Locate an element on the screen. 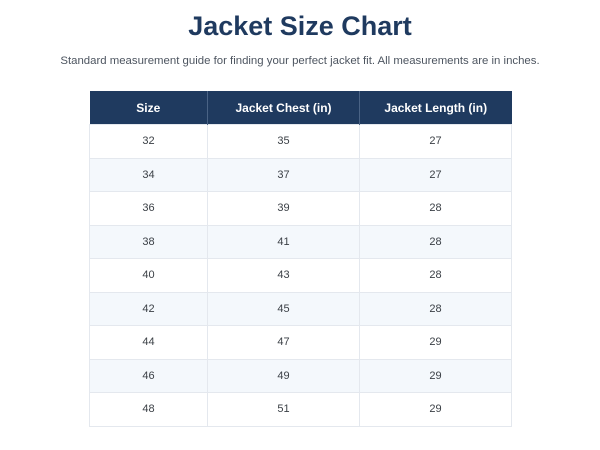 The width and height of the screenshot is (600, 450). size-cell: 34 is located at coordinates (148, 174).